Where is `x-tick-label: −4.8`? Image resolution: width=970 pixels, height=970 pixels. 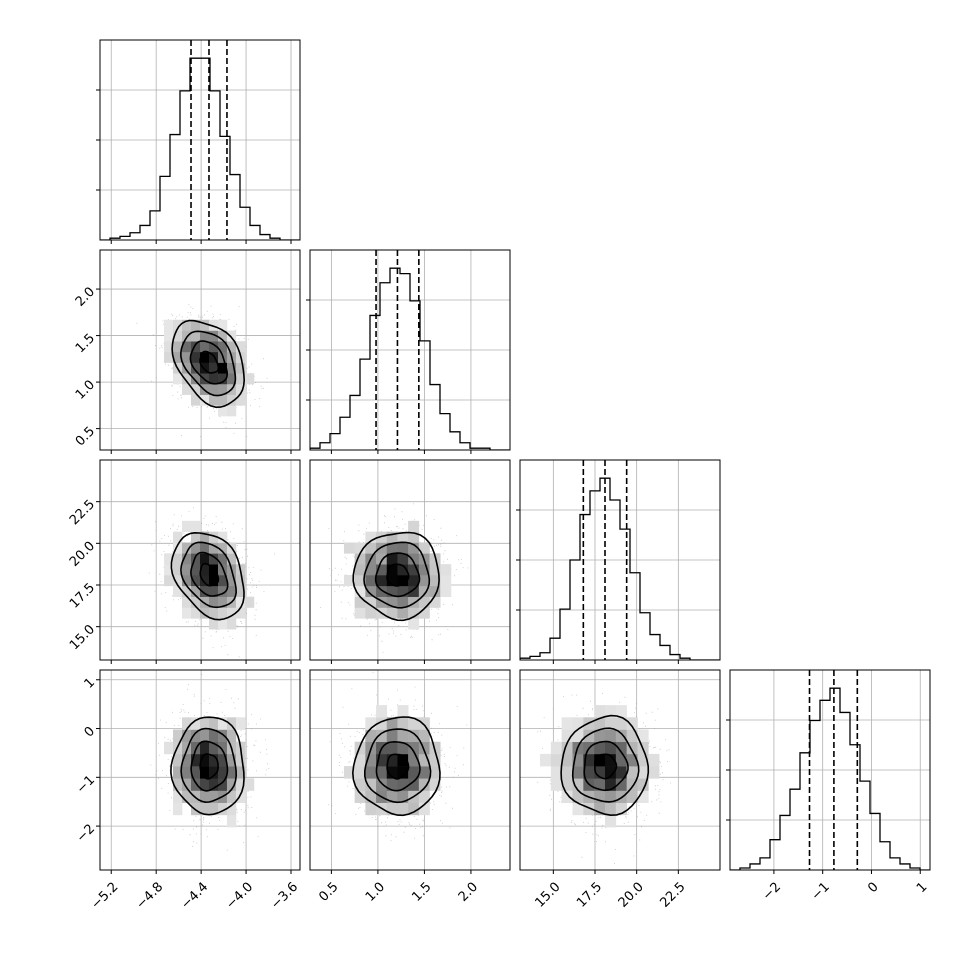
x-tick-label: −4.8 is located at coordinates (149, 896).